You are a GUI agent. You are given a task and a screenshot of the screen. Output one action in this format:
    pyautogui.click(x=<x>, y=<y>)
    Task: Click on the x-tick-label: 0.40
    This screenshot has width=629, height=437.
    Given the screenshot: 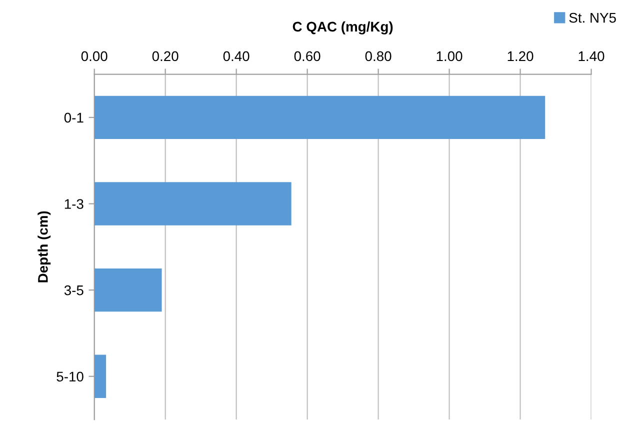 What is the action you would take?
    pyautogui.click(x=236, y=56)
    